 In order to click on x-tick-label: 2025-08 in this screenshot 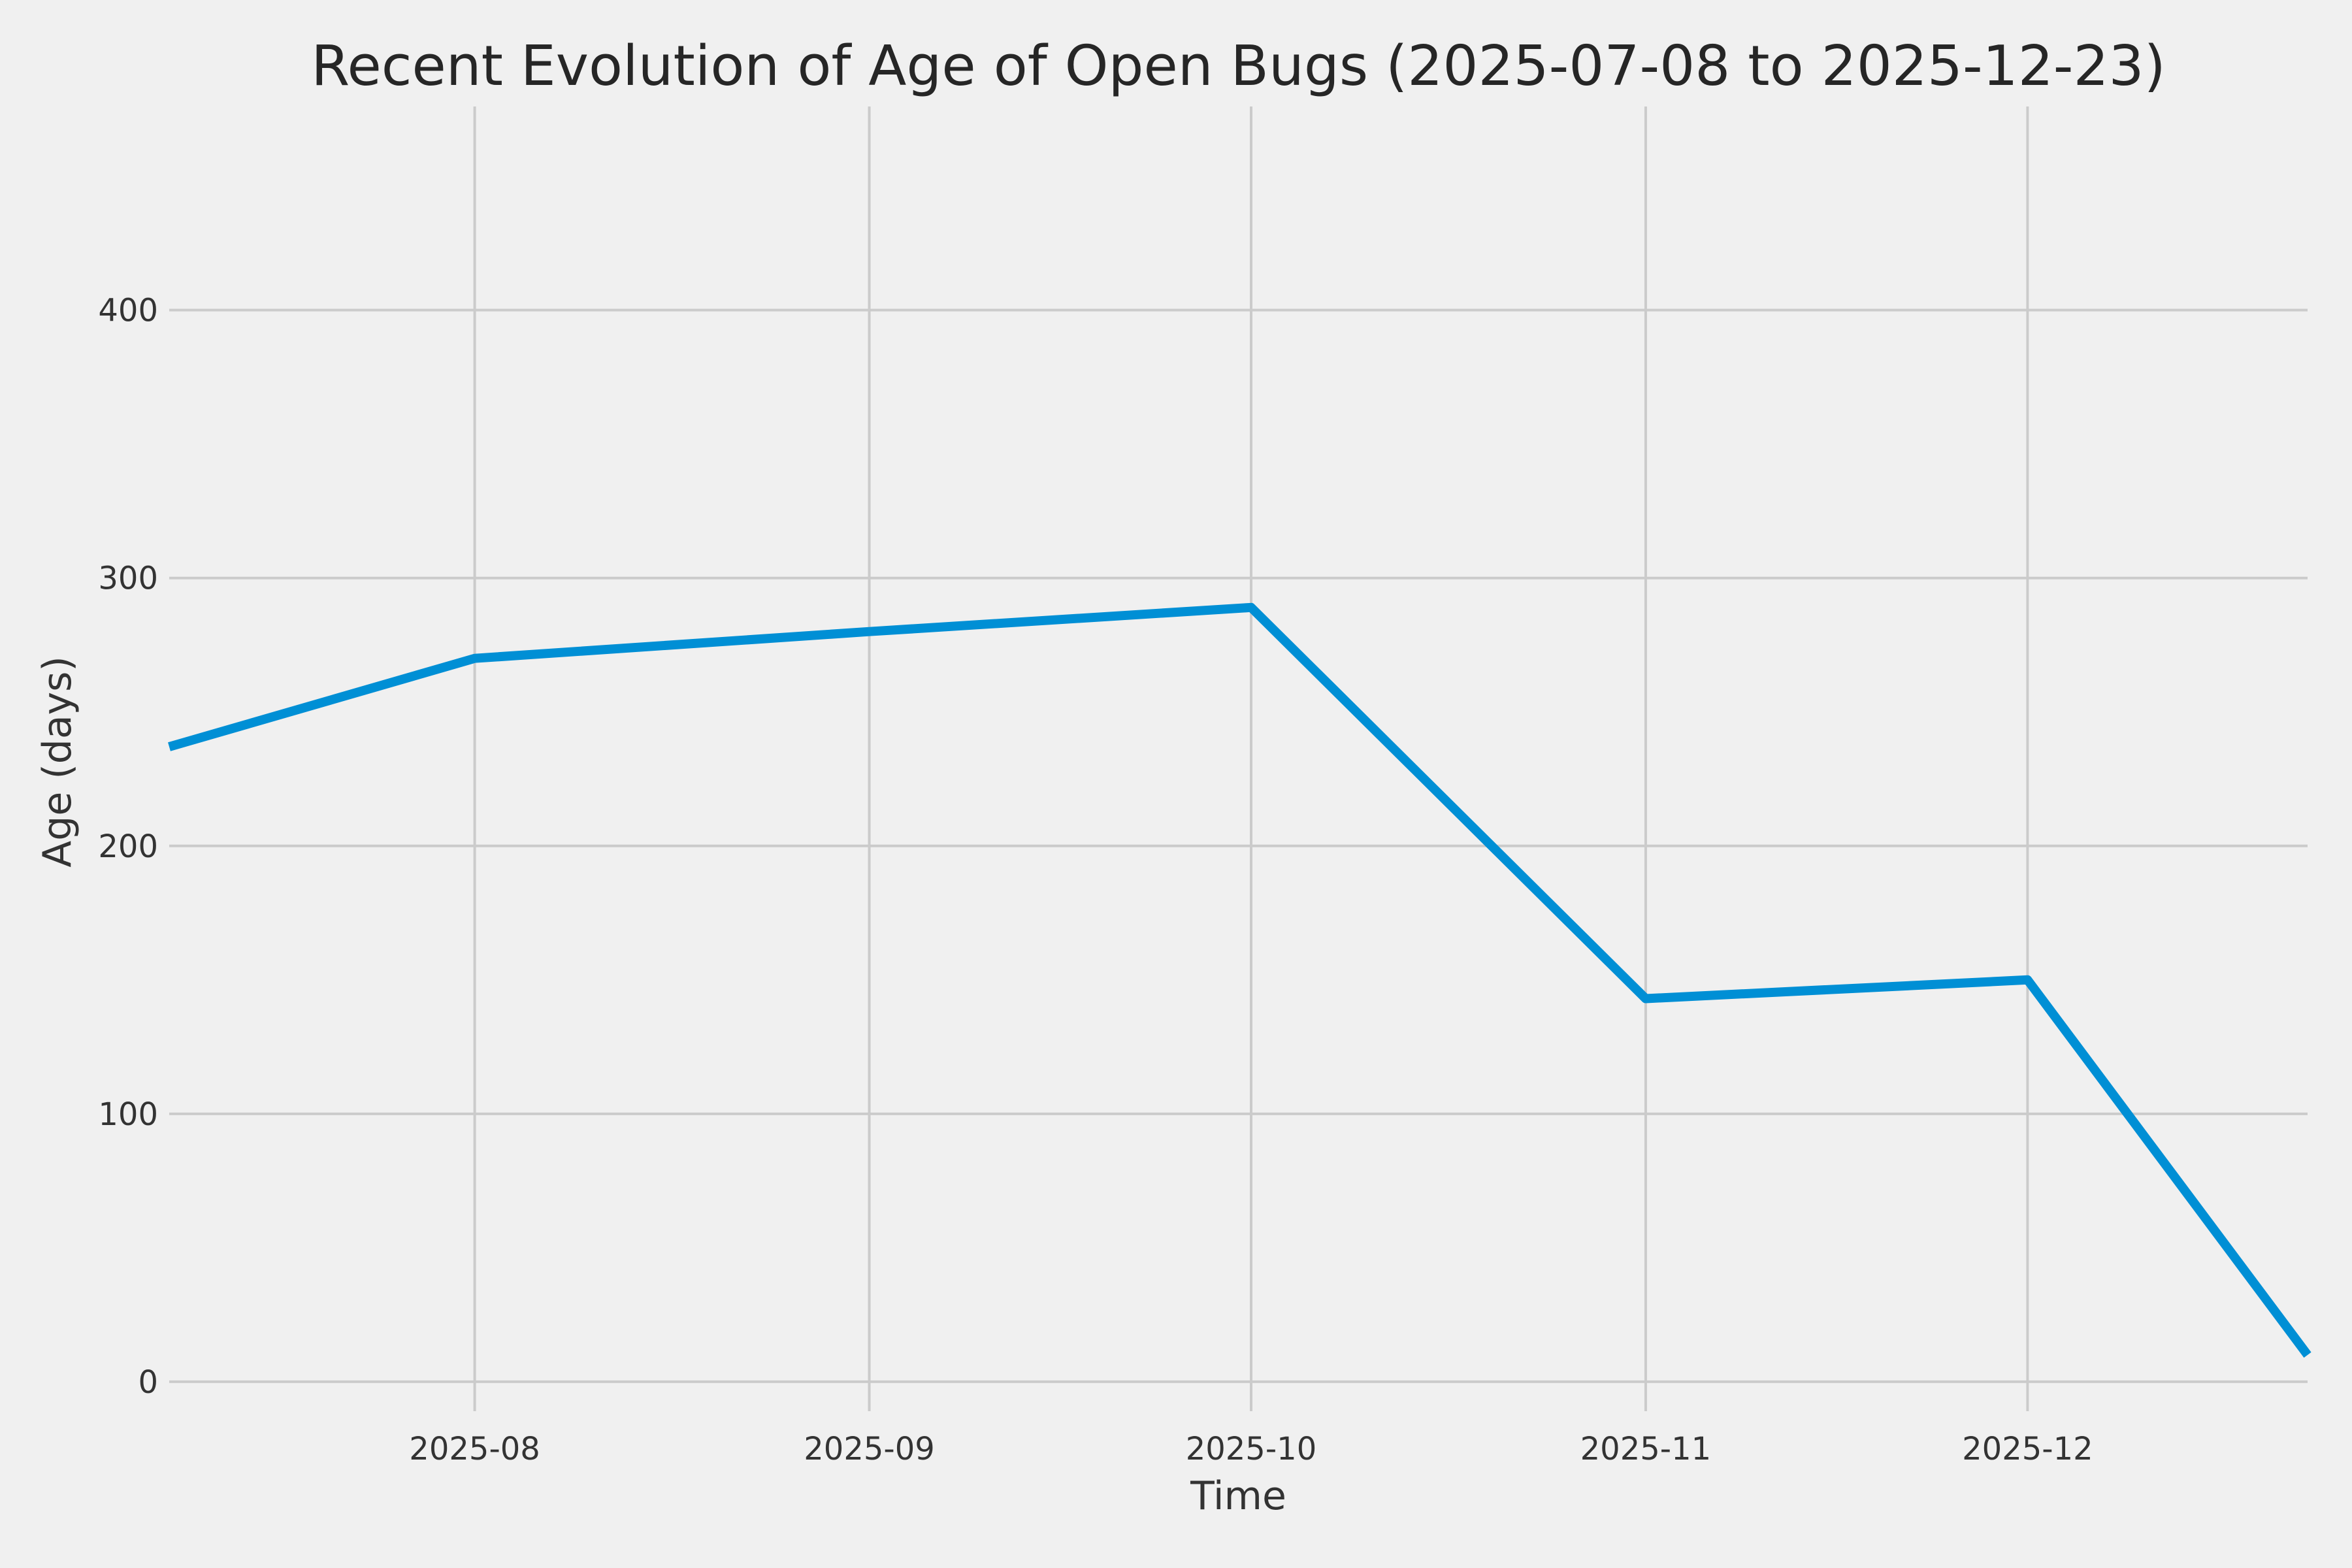, I will do `click(474, 1449)`.